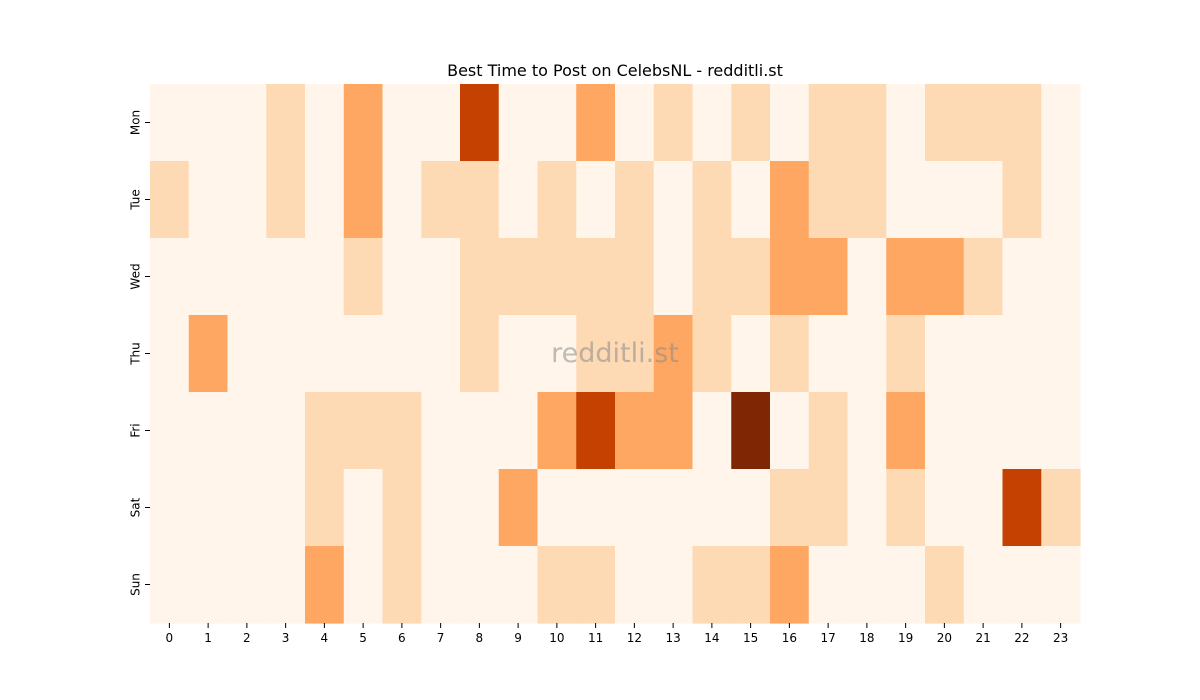  What do you see at coordinates (866, 638) in the screenshot?
I see `x-tick-label: 18` at bounding box center [866, 638].